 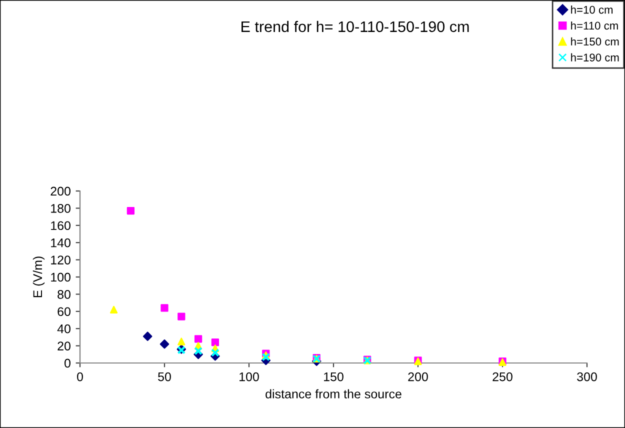 I want to click on legend-label: h=190 cm, so click(x=595, y=57).